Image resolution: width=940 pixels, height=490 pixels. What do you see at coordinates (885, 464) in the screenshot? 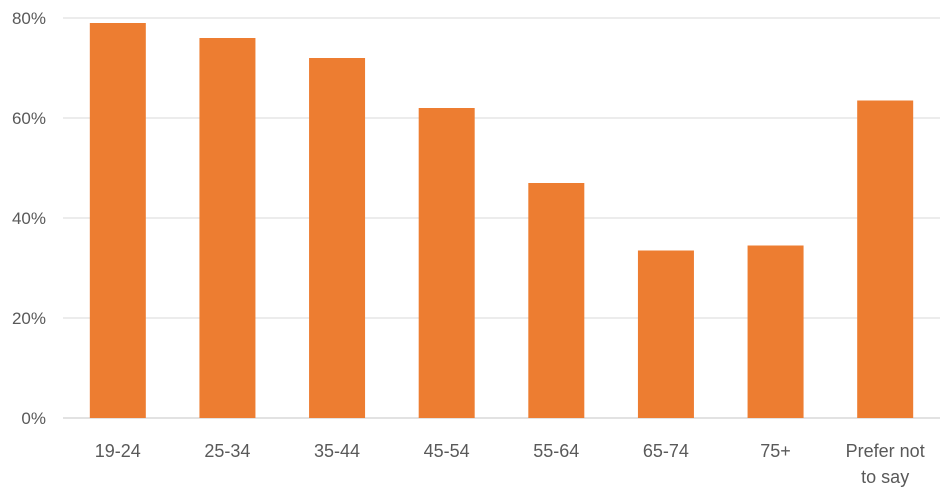
I see `x-category-label: Prefer not to say` at bounding box center [885, 464].